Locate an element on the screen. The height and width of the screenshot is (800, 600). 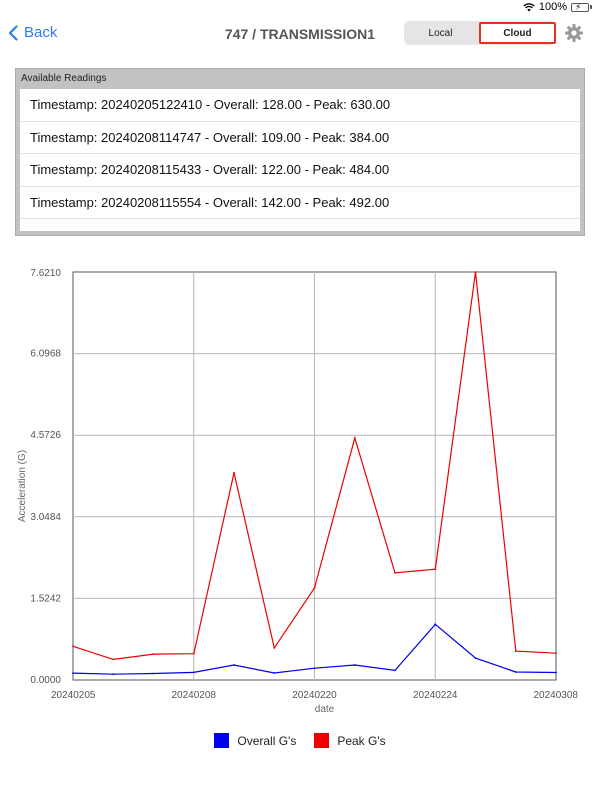
battery-percent: 100% is located at coordinates (552, 7).